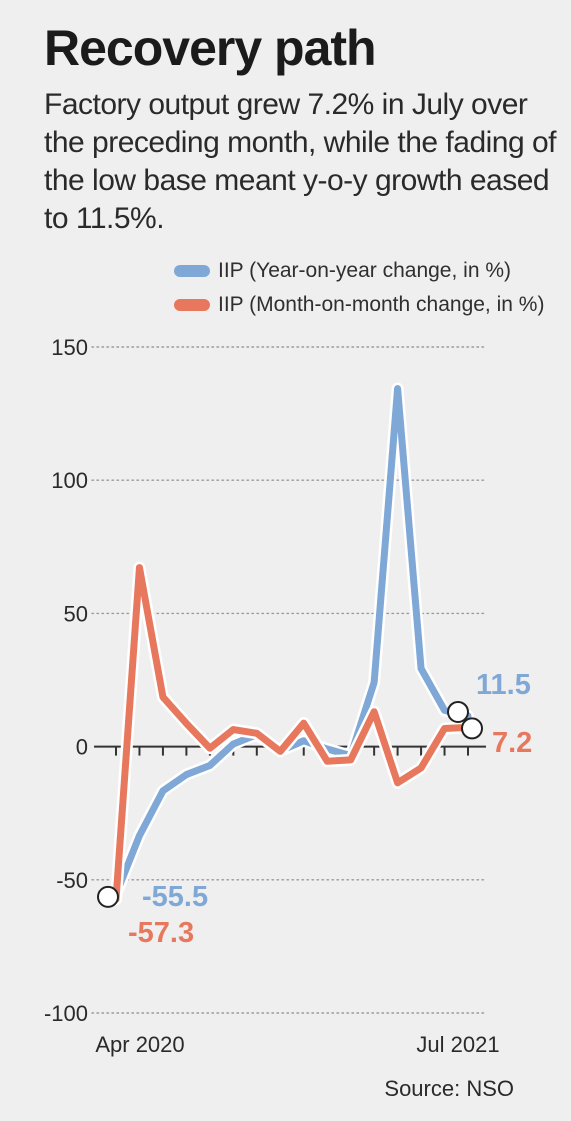  What do you see at coordinates (381, 304) in the screenshot?
I see `legend-label-mom: IIP (Month-on-month change, in %)` at bounding box center [381, 304].